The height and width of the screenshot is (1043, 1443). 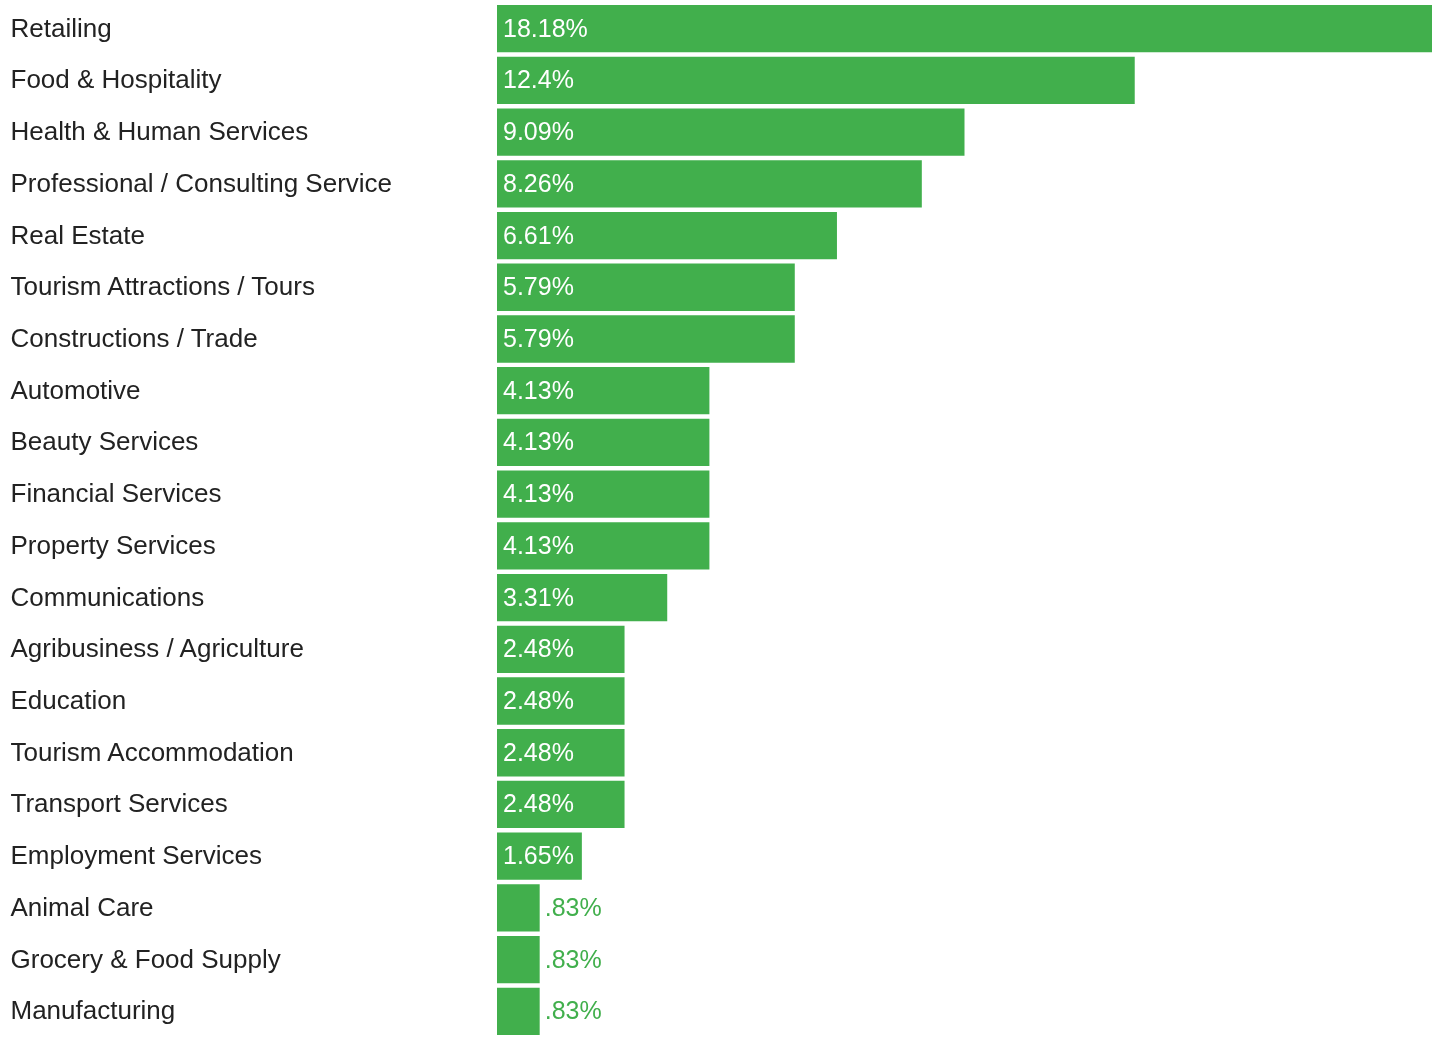 What do you see at coordinates (134, 337) in the screenshot?
I see `y-tick-label: Constructions / Trade` at bounding box center [134, 337].